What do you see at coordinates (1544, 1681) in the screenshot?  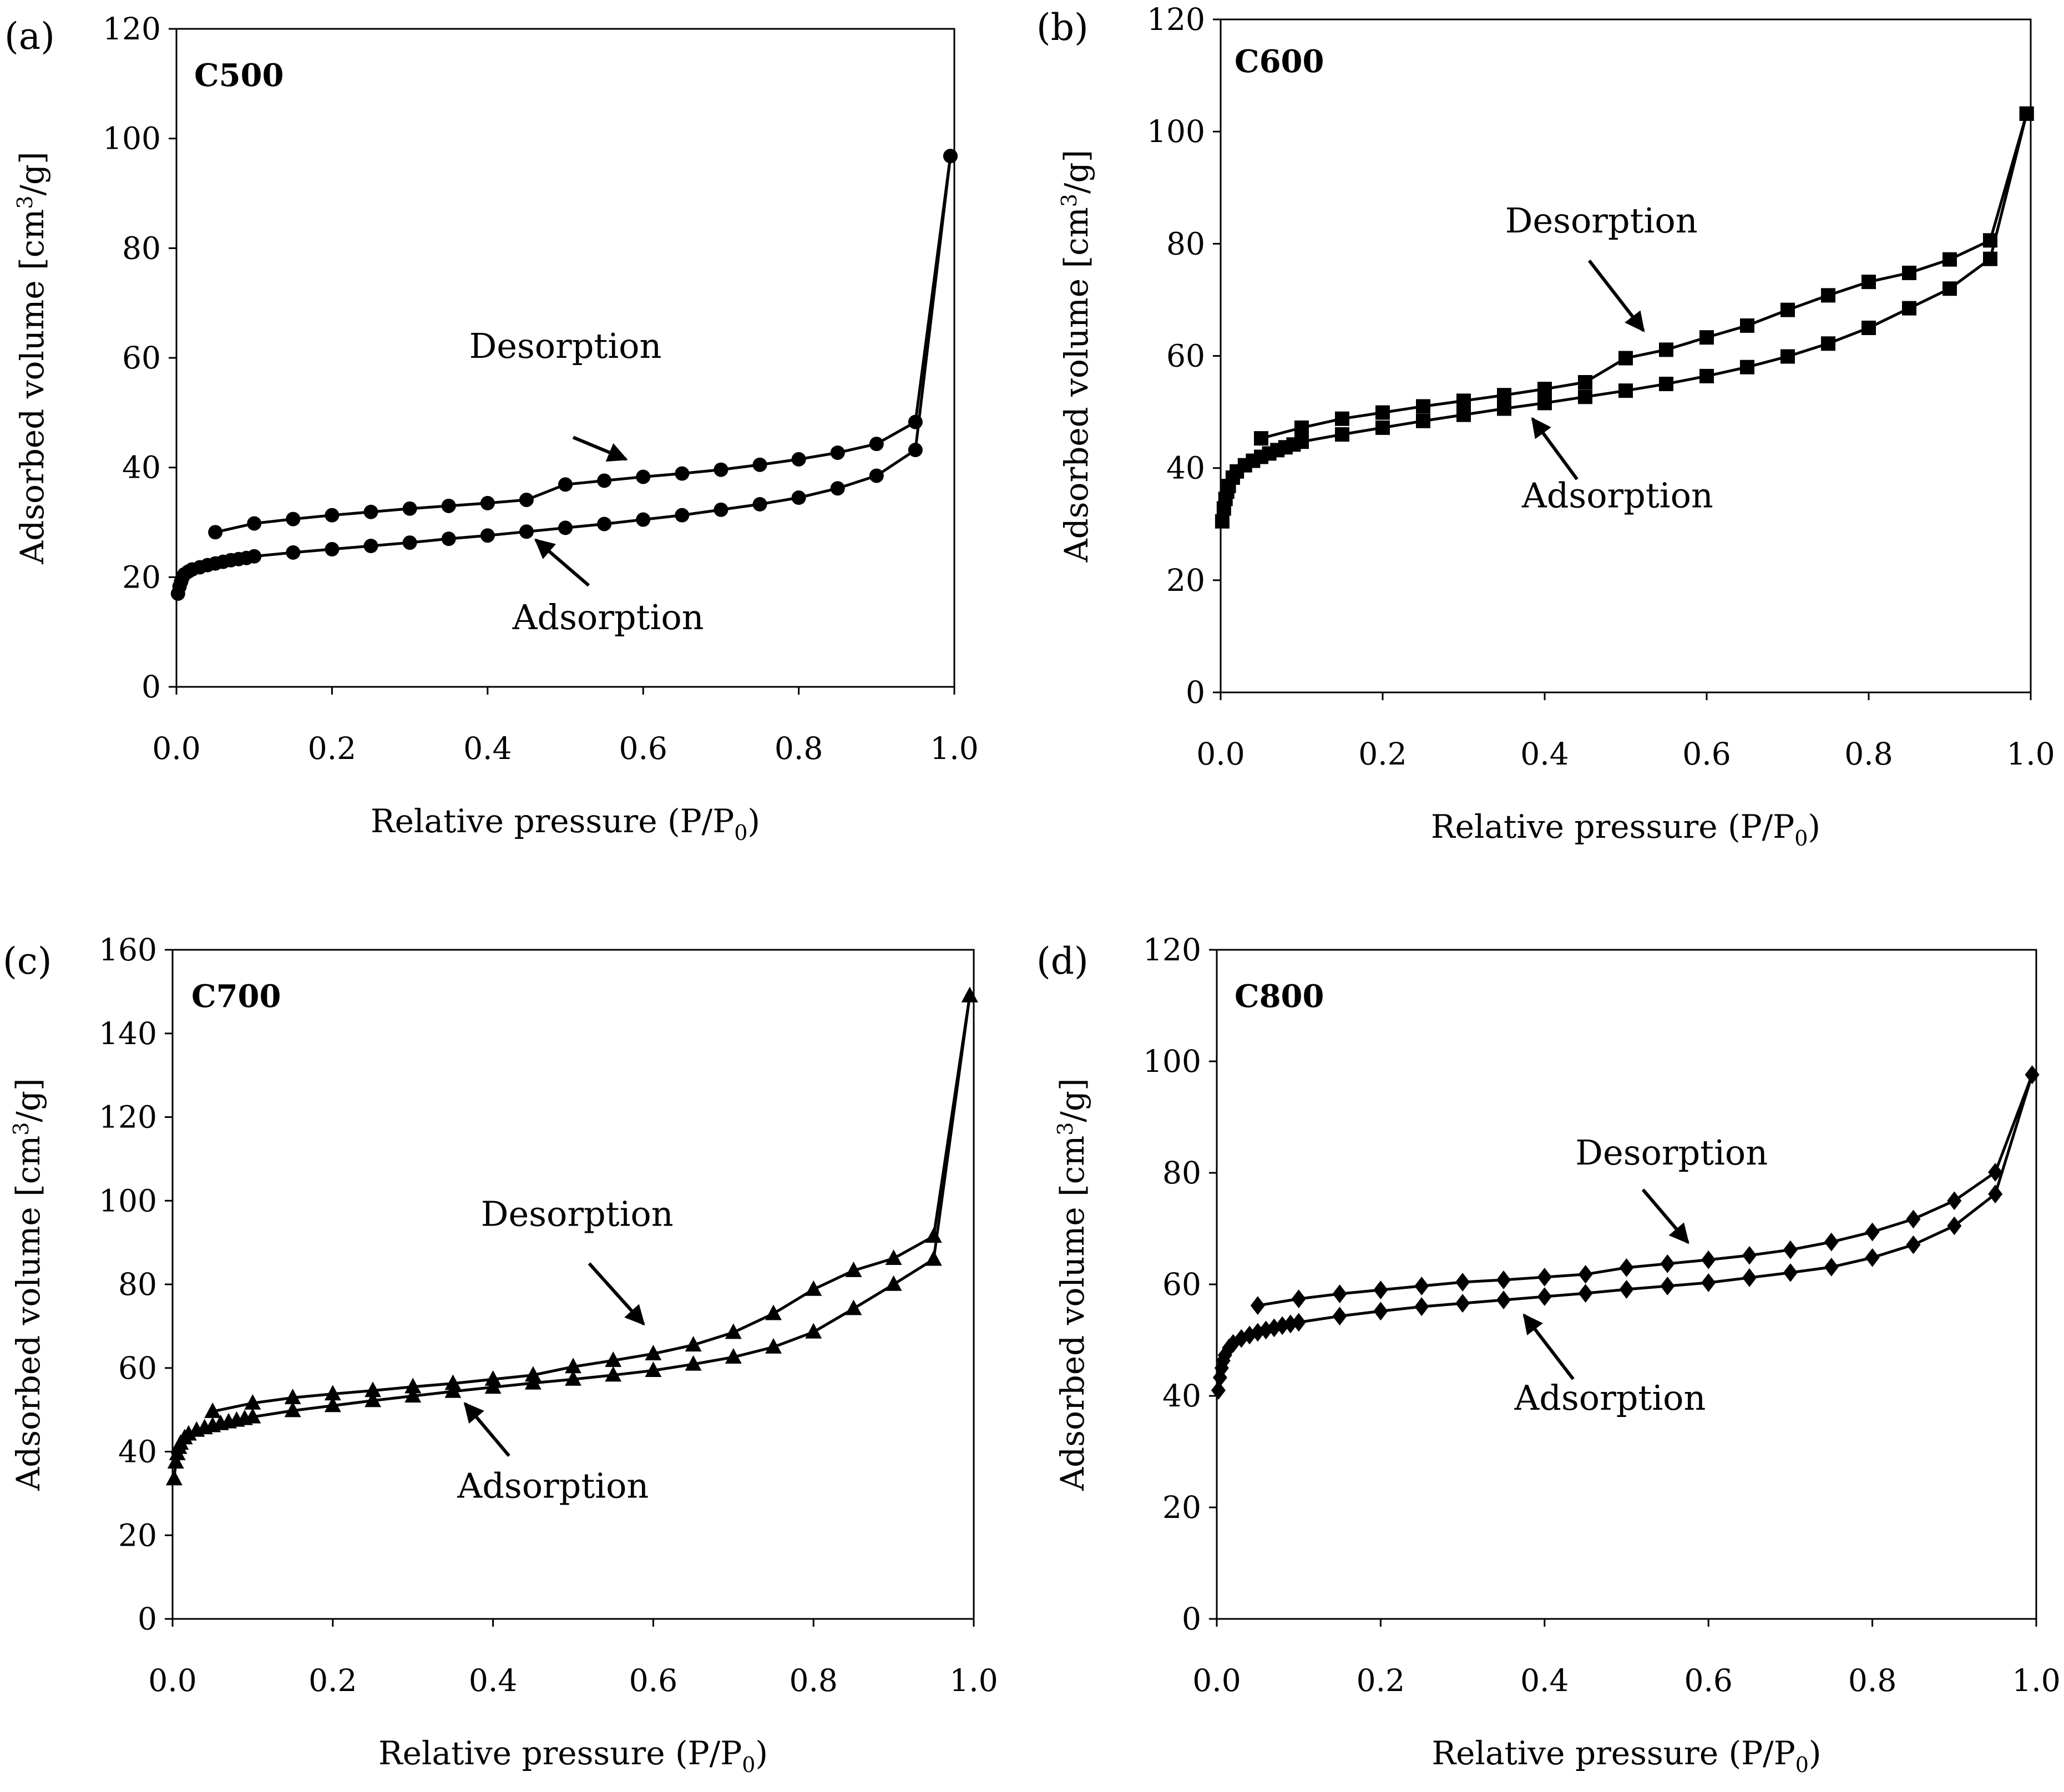 I see `x-tick-label: 0.4` at bounding box center [1544, 1681].